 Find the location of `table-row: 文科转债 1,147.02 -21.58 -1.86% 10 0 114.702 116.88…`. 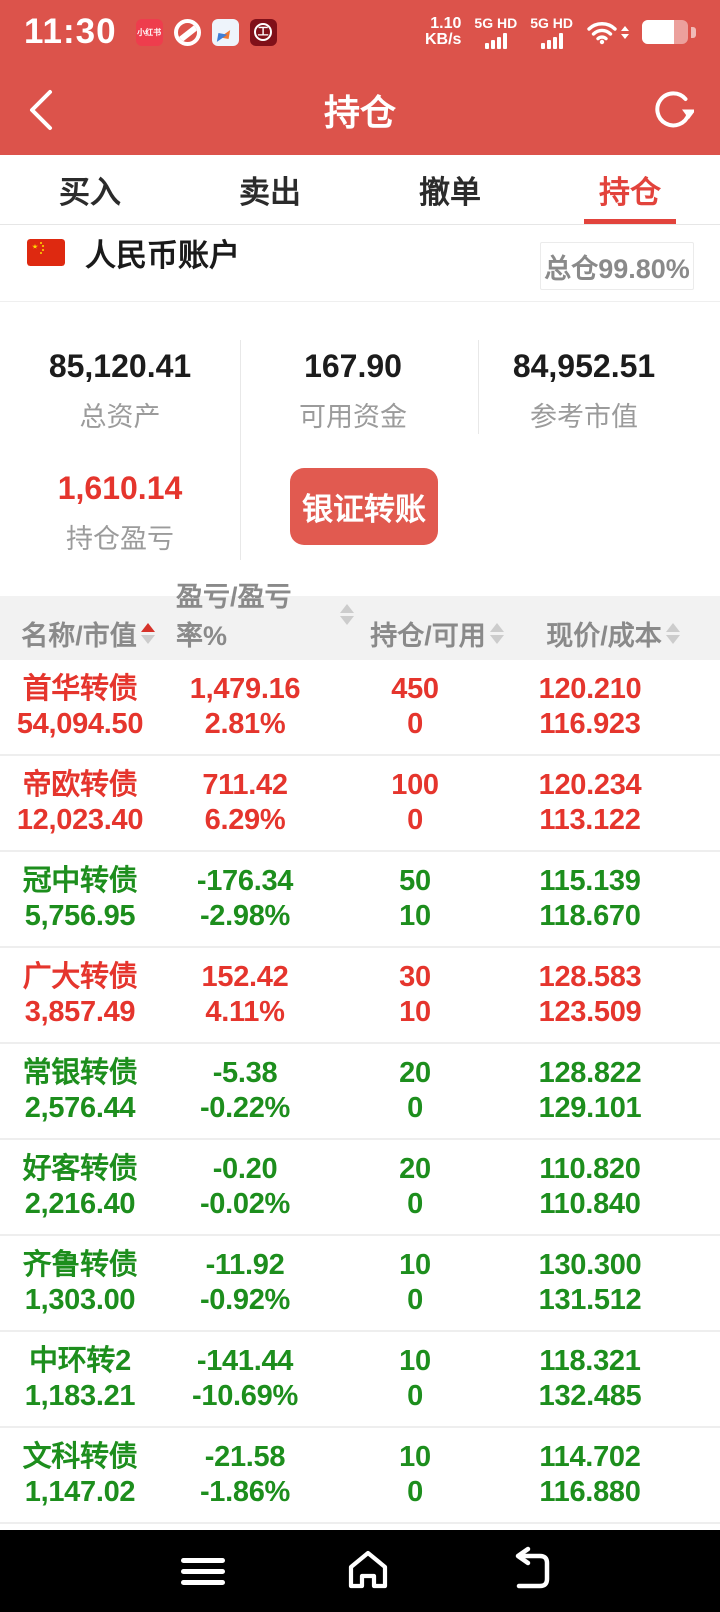

table-row: 文科转债 1,147.02 -21.58 -1.86% 10 0 114.702 116.88… is located at coordinates (360, 1476).